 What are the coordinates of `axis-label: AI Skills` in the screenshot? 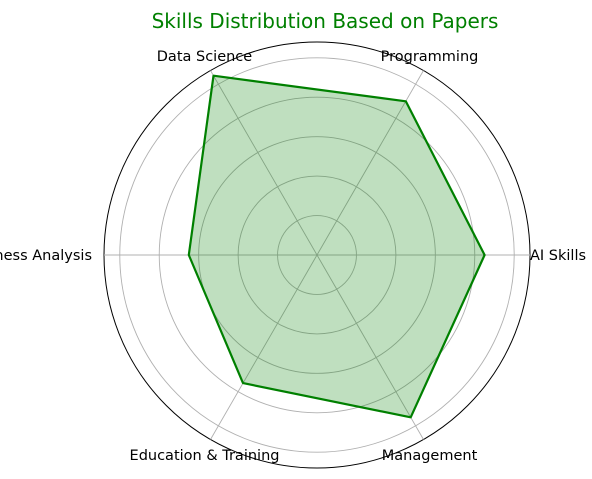 It's located at (558, 256).